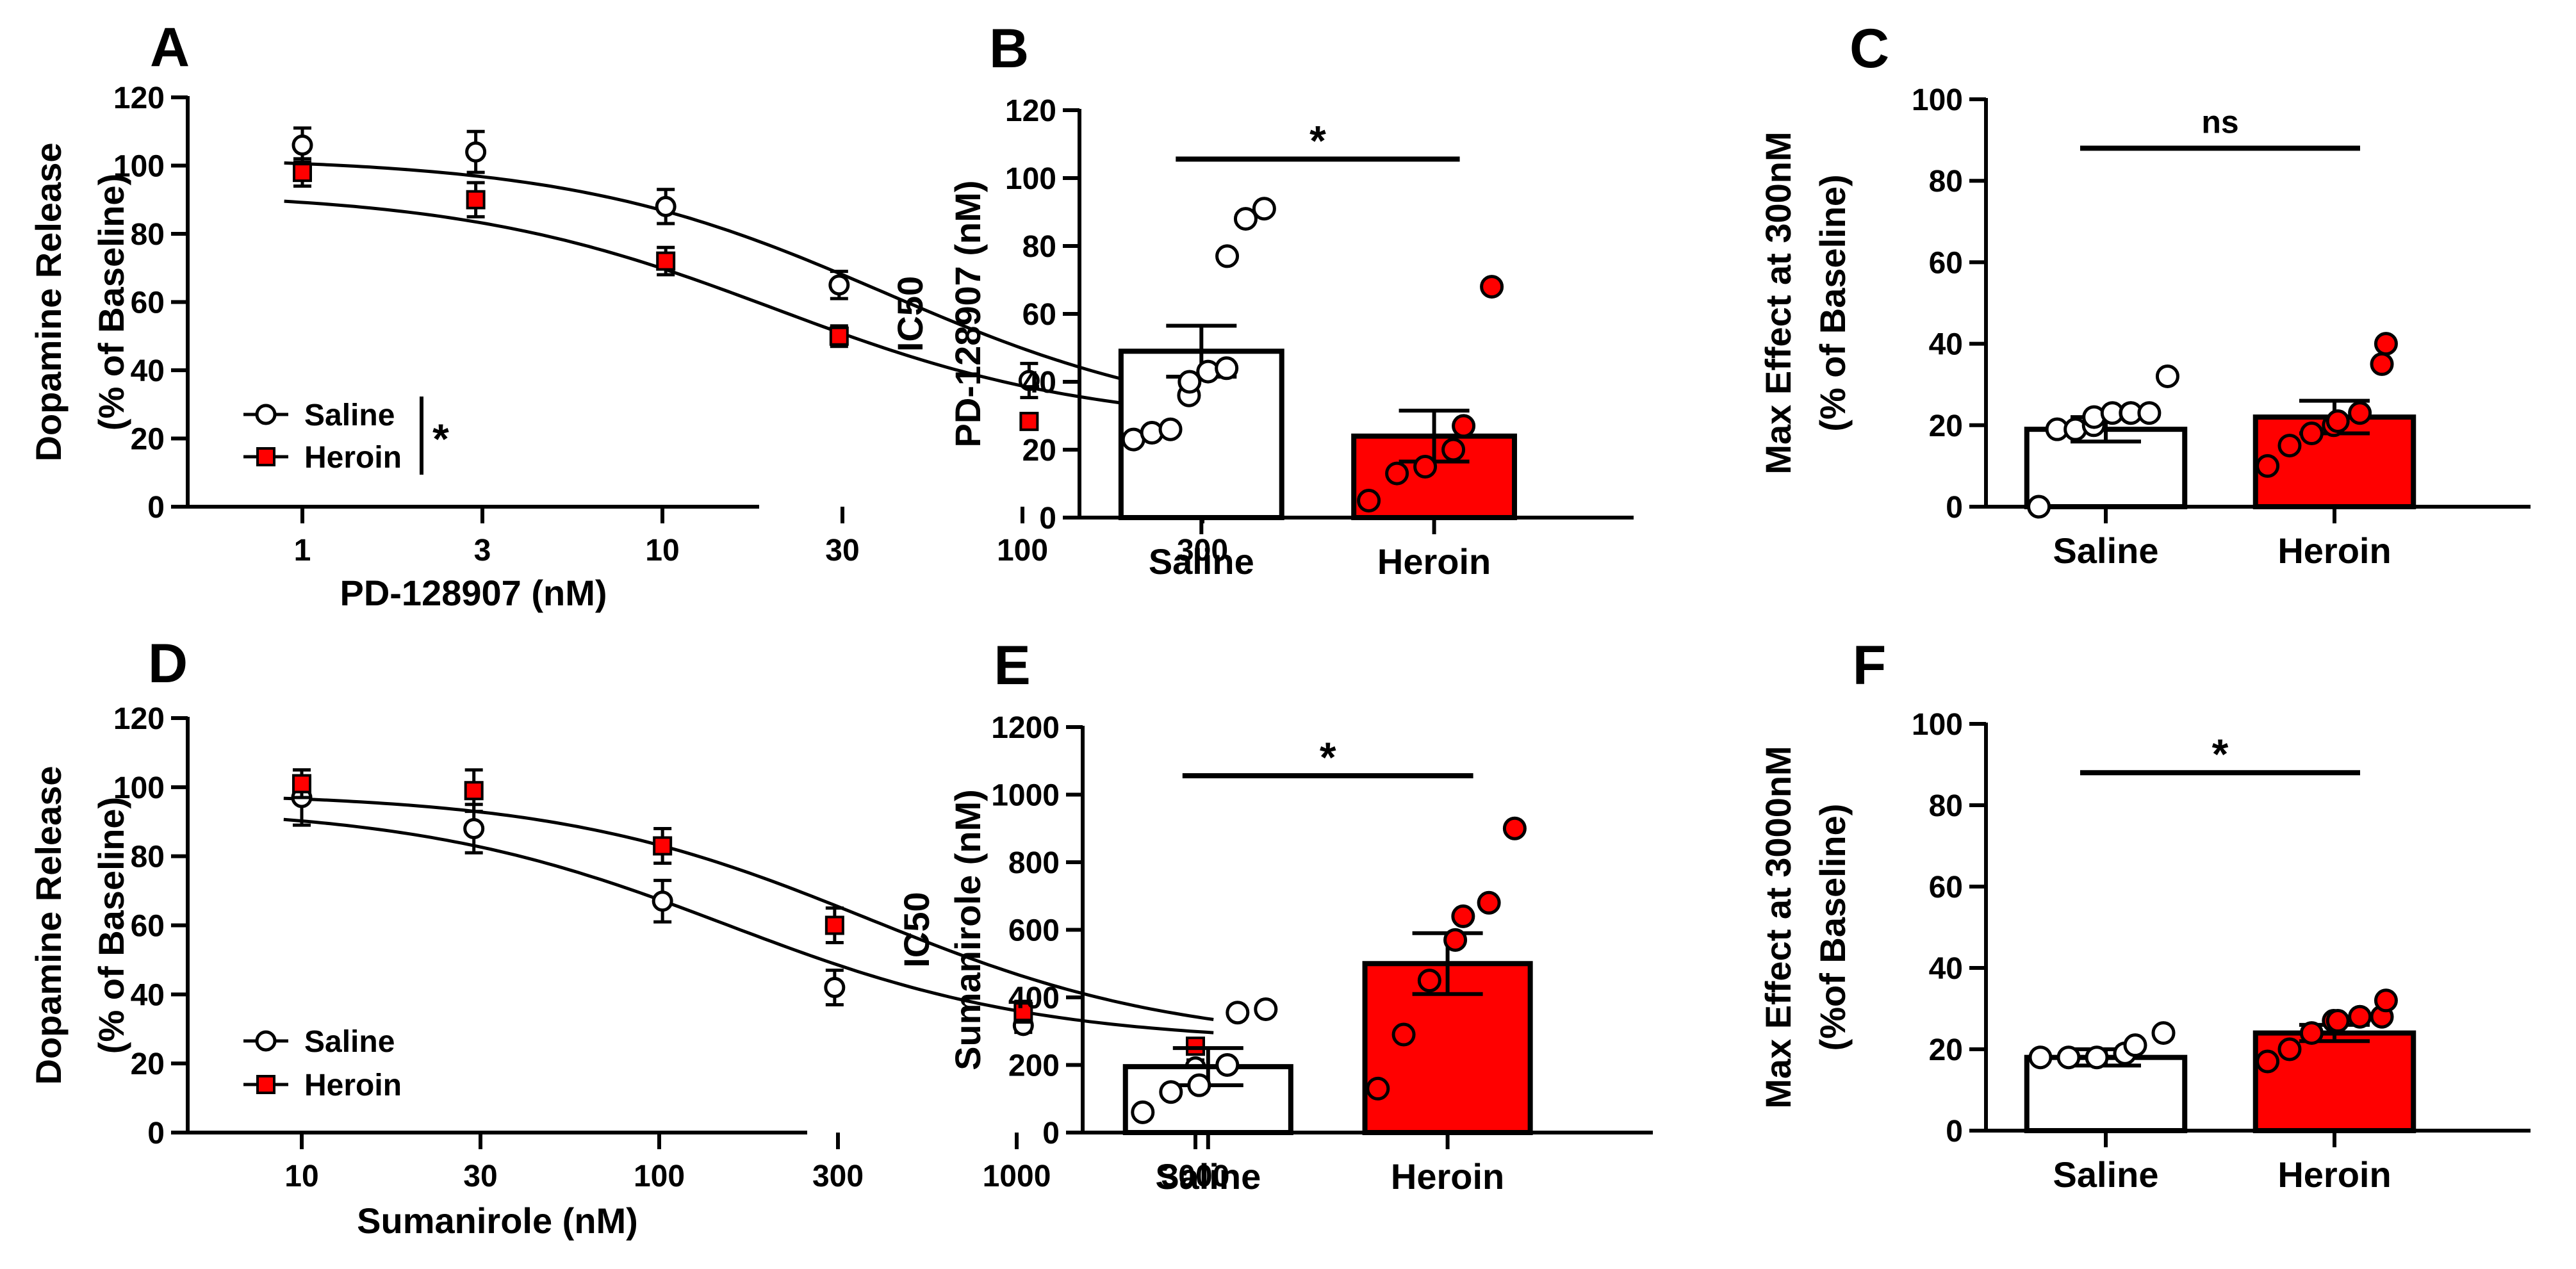  What do you see at coordinates (1870, 665) in the screenshot?
I see `panel-label: F` at bounding box center [1870, 665].